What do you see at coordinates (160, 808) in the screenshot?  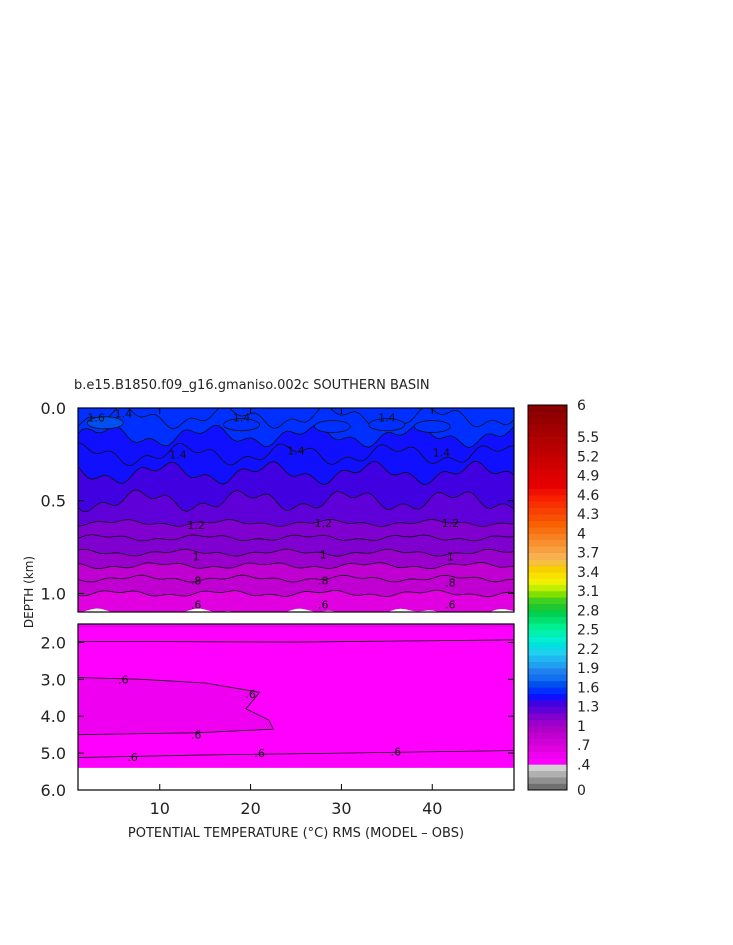 I see `x-tick-label: 10` at bounding box center [160, 808].